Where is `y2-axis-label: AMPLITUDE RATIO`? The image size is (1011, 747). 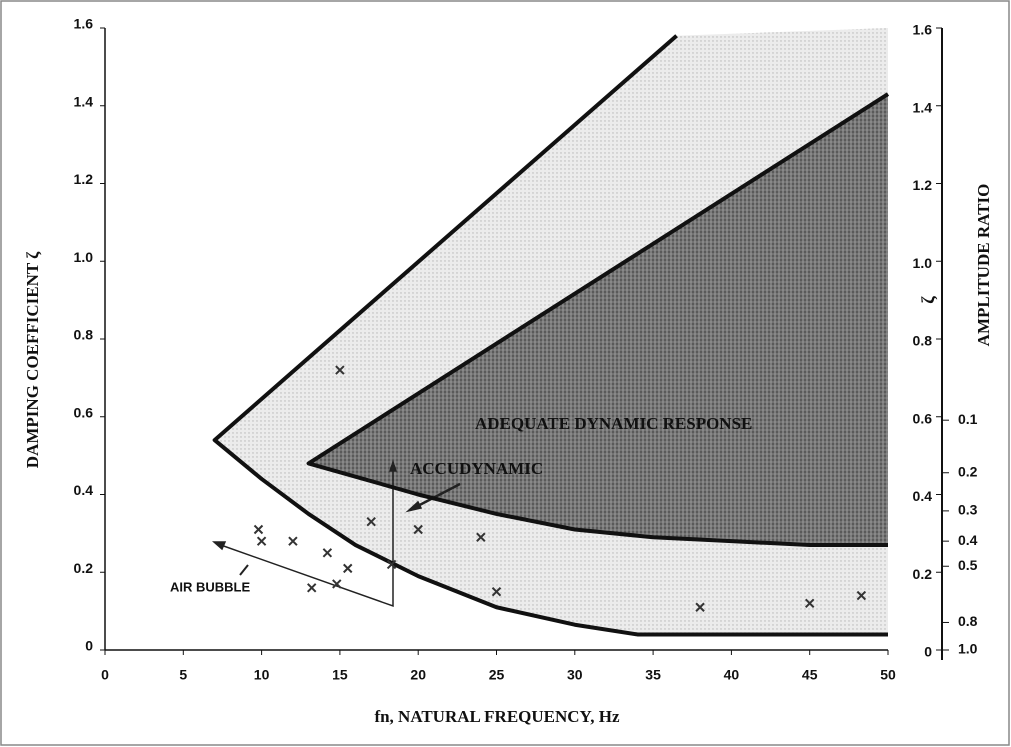 y2-axis-label: AMPLITUDE RATIO is located at coordinates (983, 265).